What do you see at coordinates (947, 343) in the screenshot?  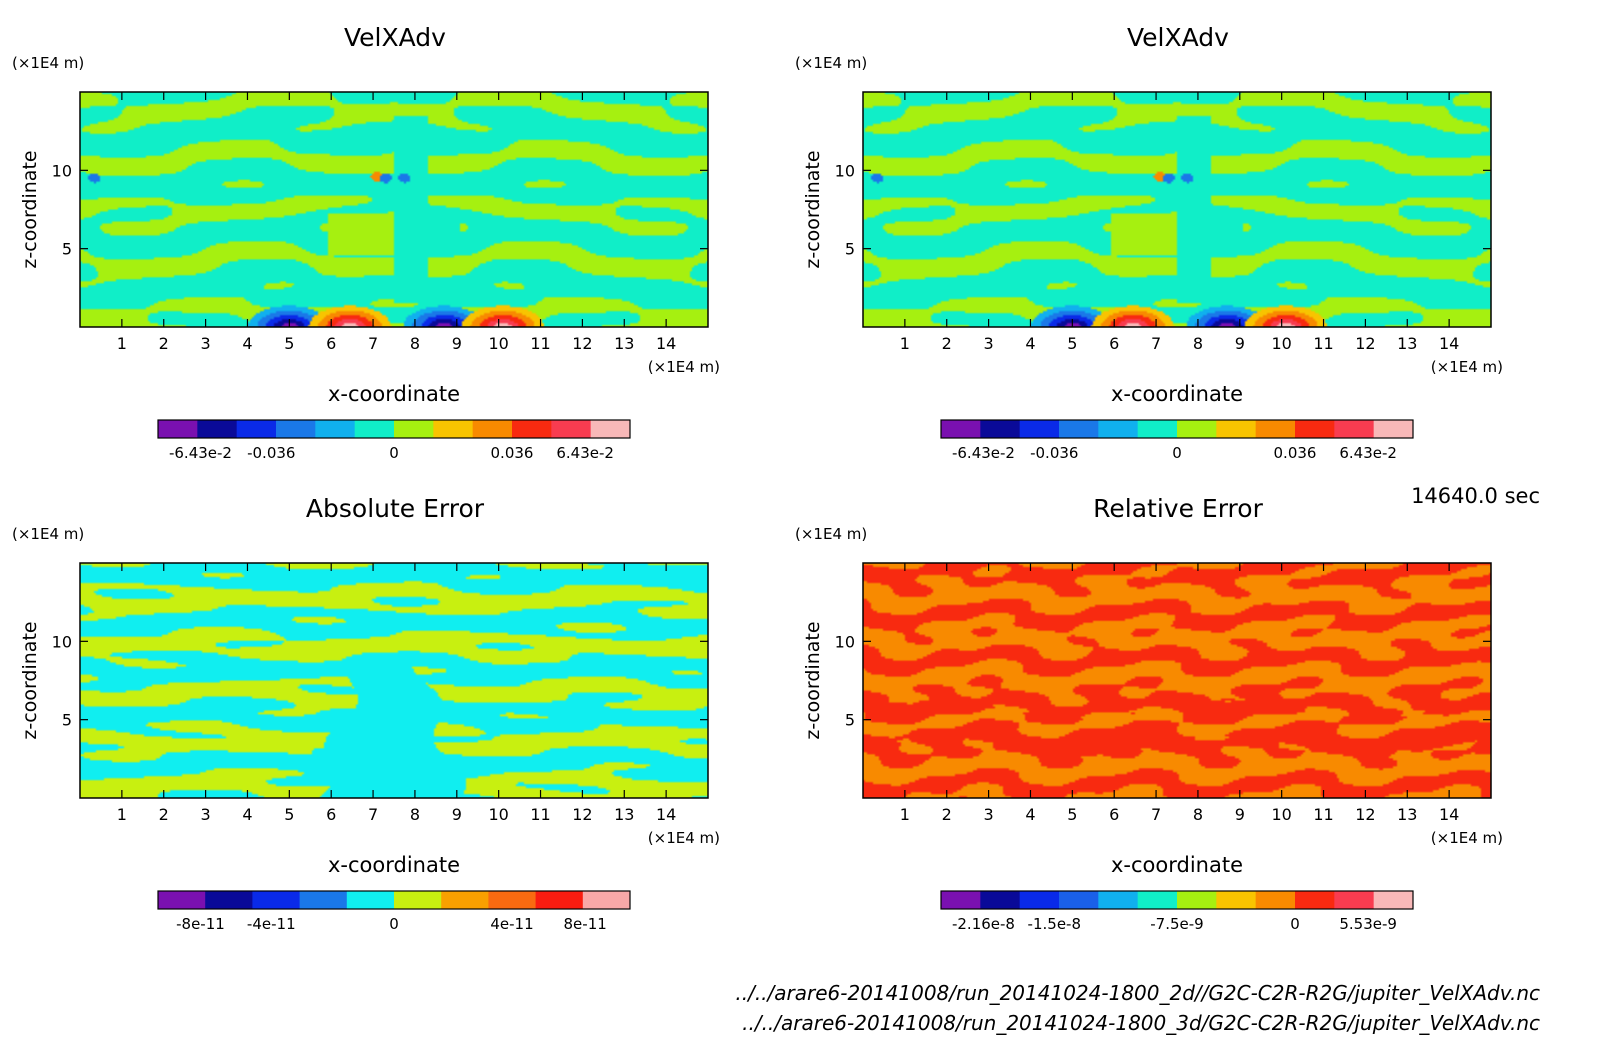 I see `x-tick-label: 2` at bounding box center [947, 343].